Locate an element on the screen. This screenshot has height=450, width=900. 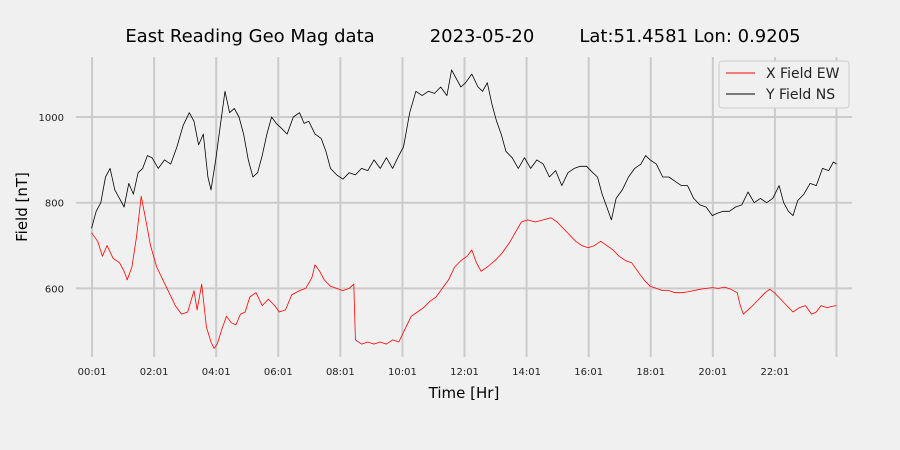
y-tick-label: 800 is located at coordinates (54, 204).